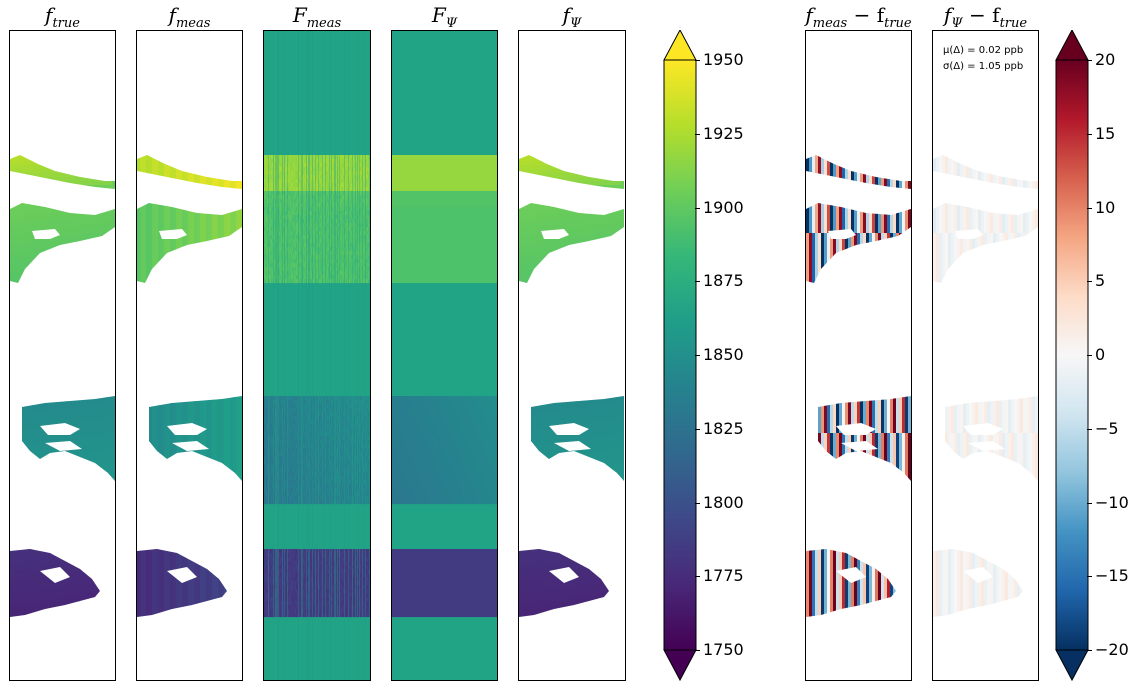 The width and height of the screenshot is (1128, 682). Describe the element at coordinates (983, 67) in the screenshot. I see `stats-std: σ(Δ) = 1.05 ppb` at that location.